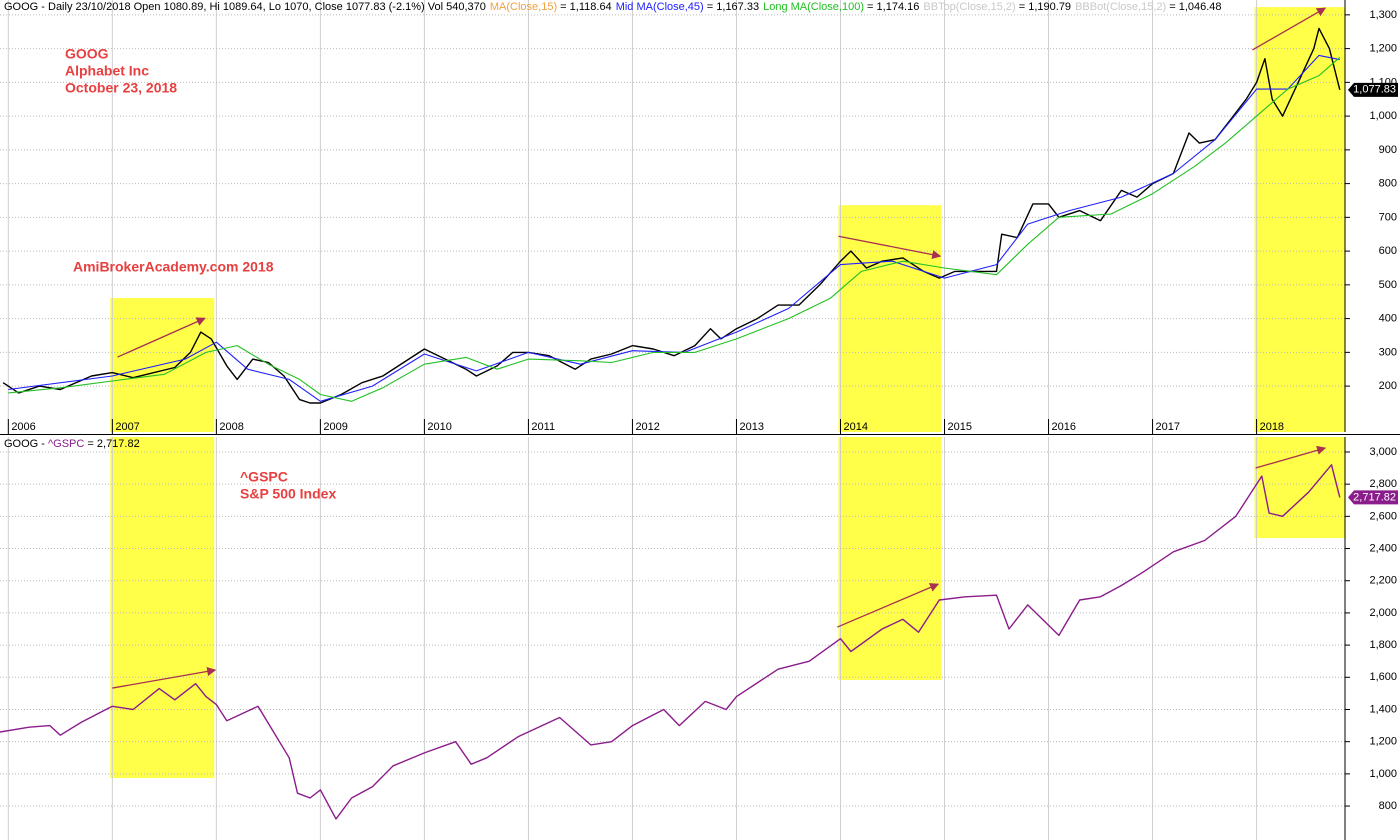  What do you see at coordinates (737, 7) in the screenshot?
I see `header-item-value: 1,167.33` at bounding box center [737, 7].